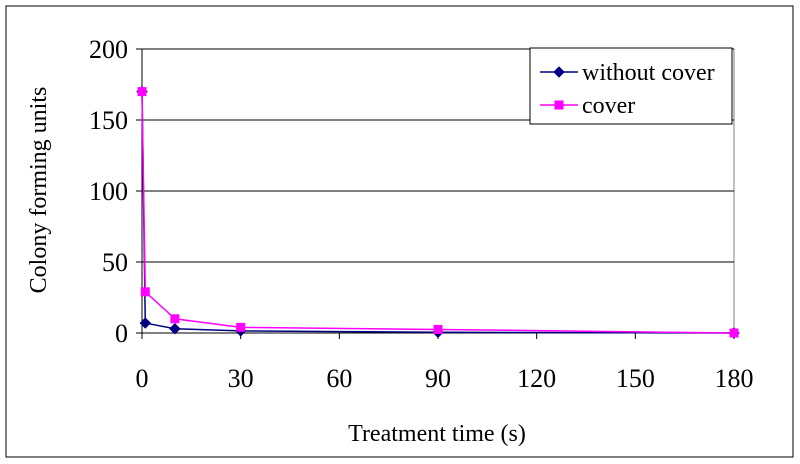  I want to click on y-tick-label: 50, so click(115, 262).